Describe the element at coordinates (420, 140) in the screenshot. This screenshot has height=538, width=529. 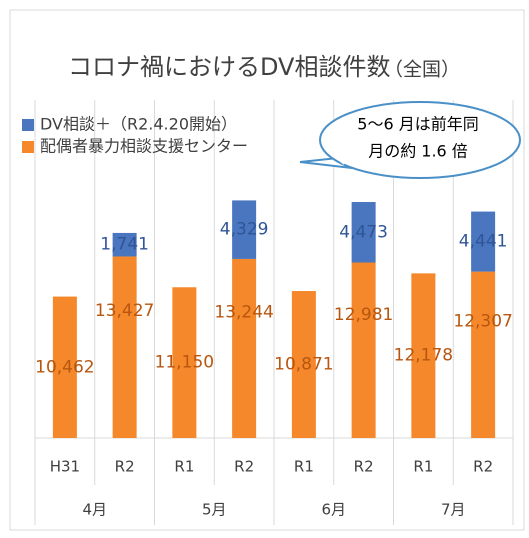
I see `callout` at that location.